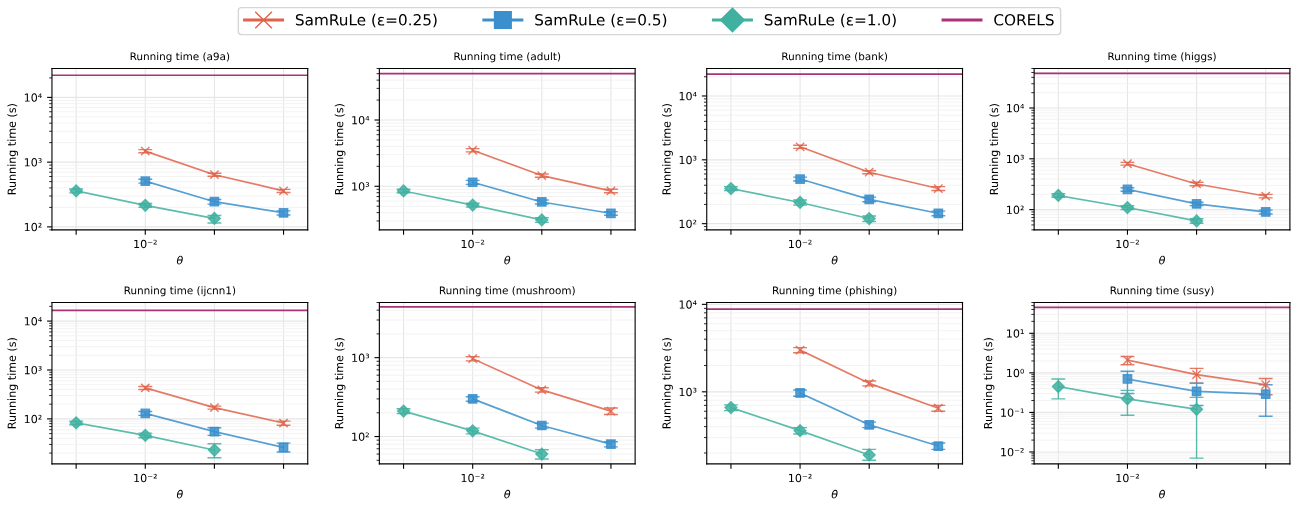 Image resolution: width=1299 pixels, height=507 pixels. Describe the element at coordinates (1016, 373) in the screenshot. I see `y-tick-label: 10⁰` at that location.